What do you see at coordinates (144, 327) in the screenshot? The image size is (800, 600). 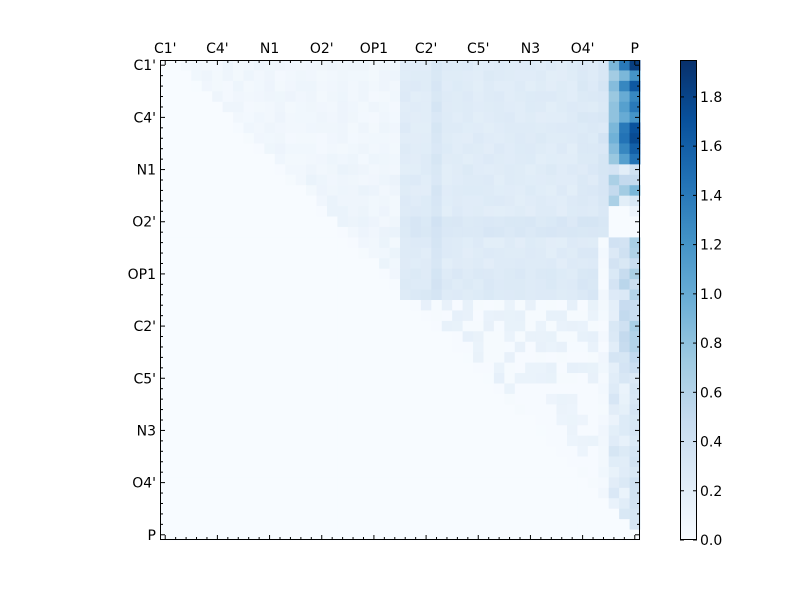 I see `y-tick-label: C2'` at bounding box center [144, 327].